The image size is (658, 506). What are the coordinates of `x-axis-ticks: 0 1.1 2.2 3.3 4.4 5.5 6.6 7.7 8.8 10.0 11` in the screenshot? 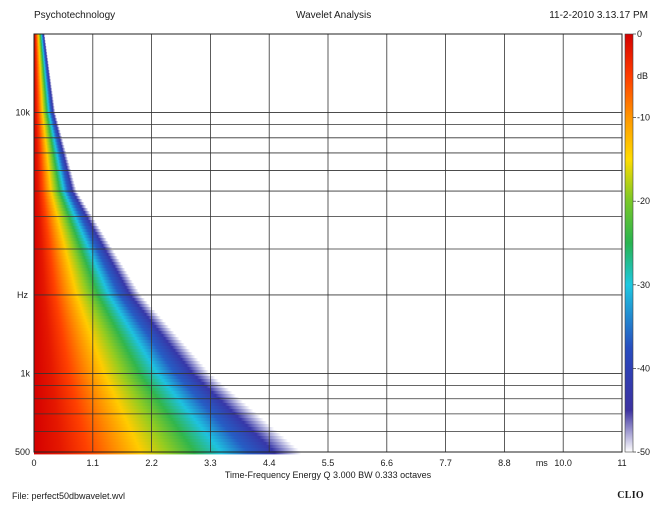 It's located at (328, 463).